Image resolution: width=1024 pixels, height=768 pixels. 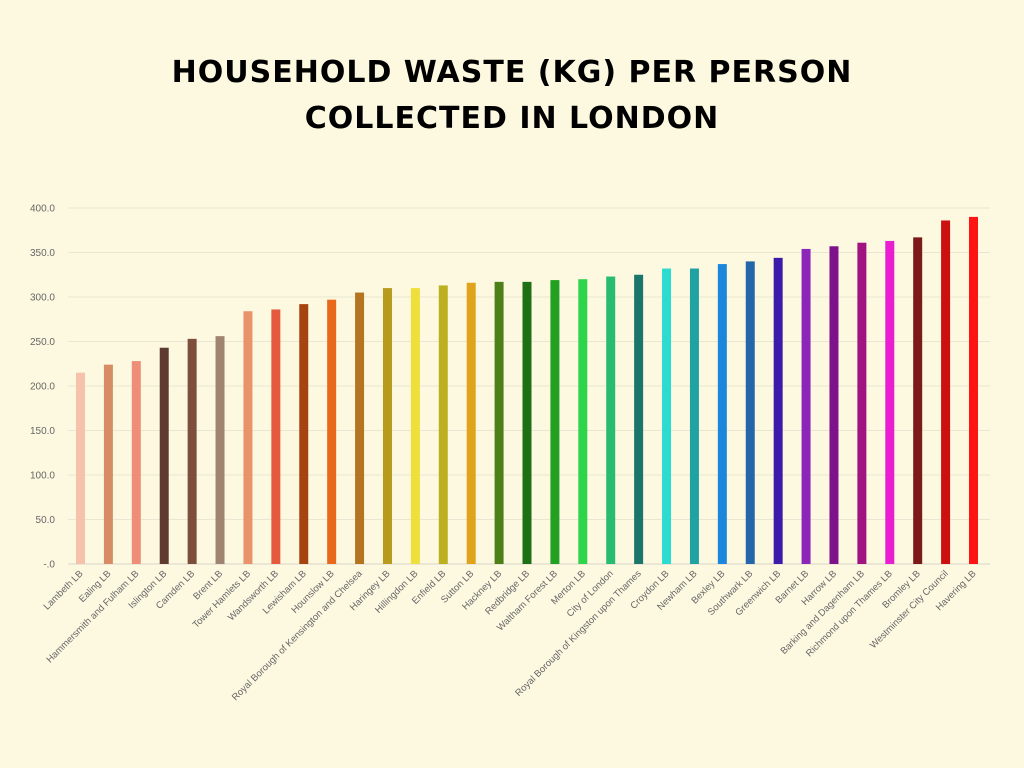 I want to click on chart-title-line-1: HOUSEHOLD WASTE (KG) PER PERSON, so click(x=512, y=72).